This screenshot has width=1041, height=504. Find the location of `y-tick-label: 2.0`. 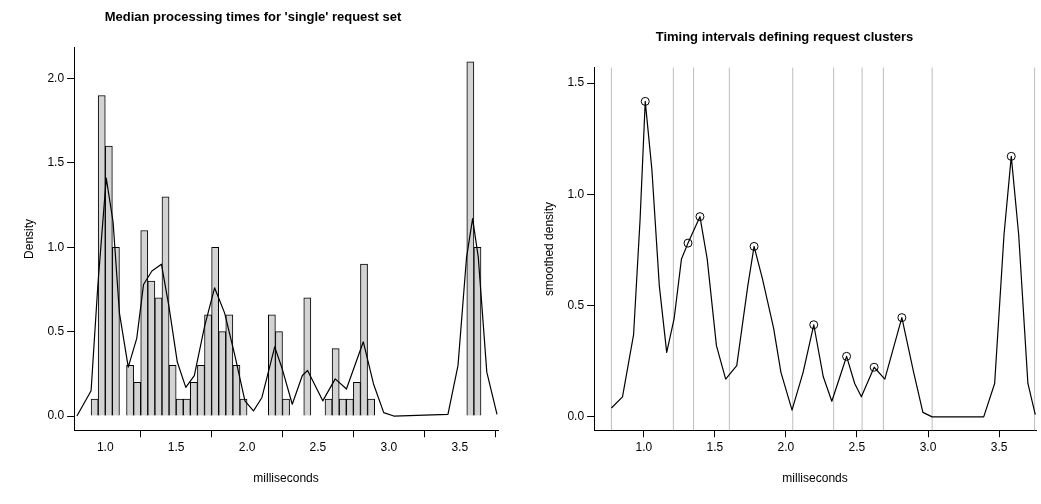

y-tick-label: 2.0 is located at coordinates (56, 77).